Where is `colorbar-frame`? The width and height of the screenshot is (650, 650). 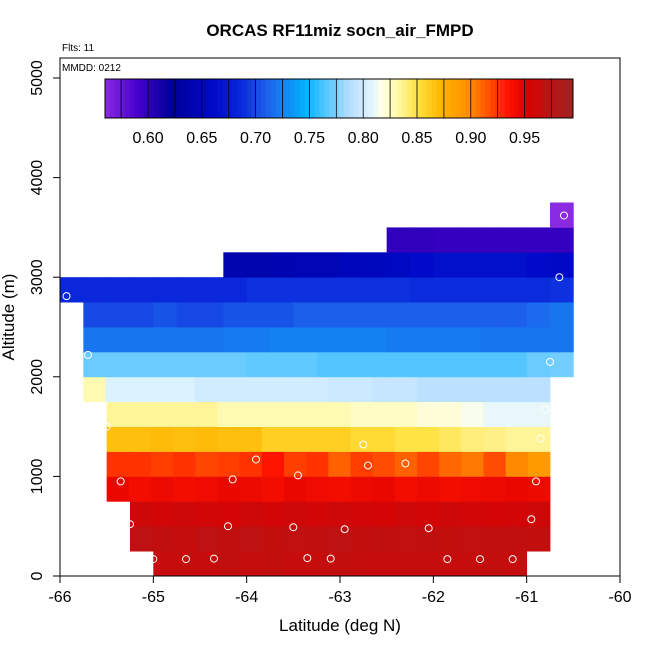
colorbar-frame is located at coordinates (339, 98).